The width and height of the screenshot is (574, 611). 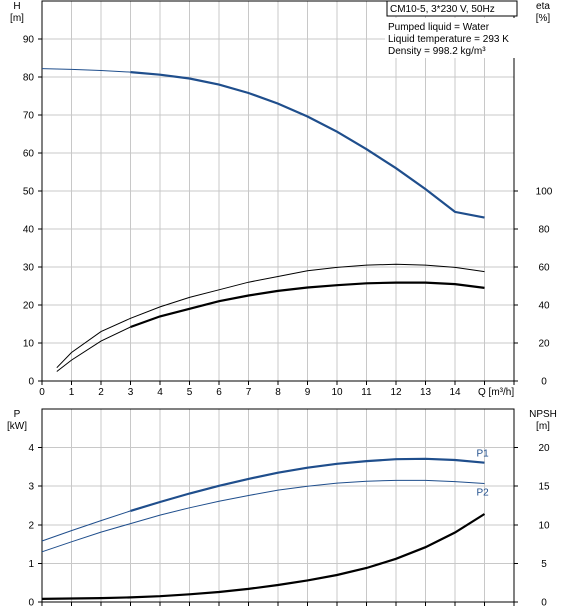 What do you see at coordinates (426, 392) in the screenshot?
I see `x-tick-label: 13` at bounding box center [426, 392].